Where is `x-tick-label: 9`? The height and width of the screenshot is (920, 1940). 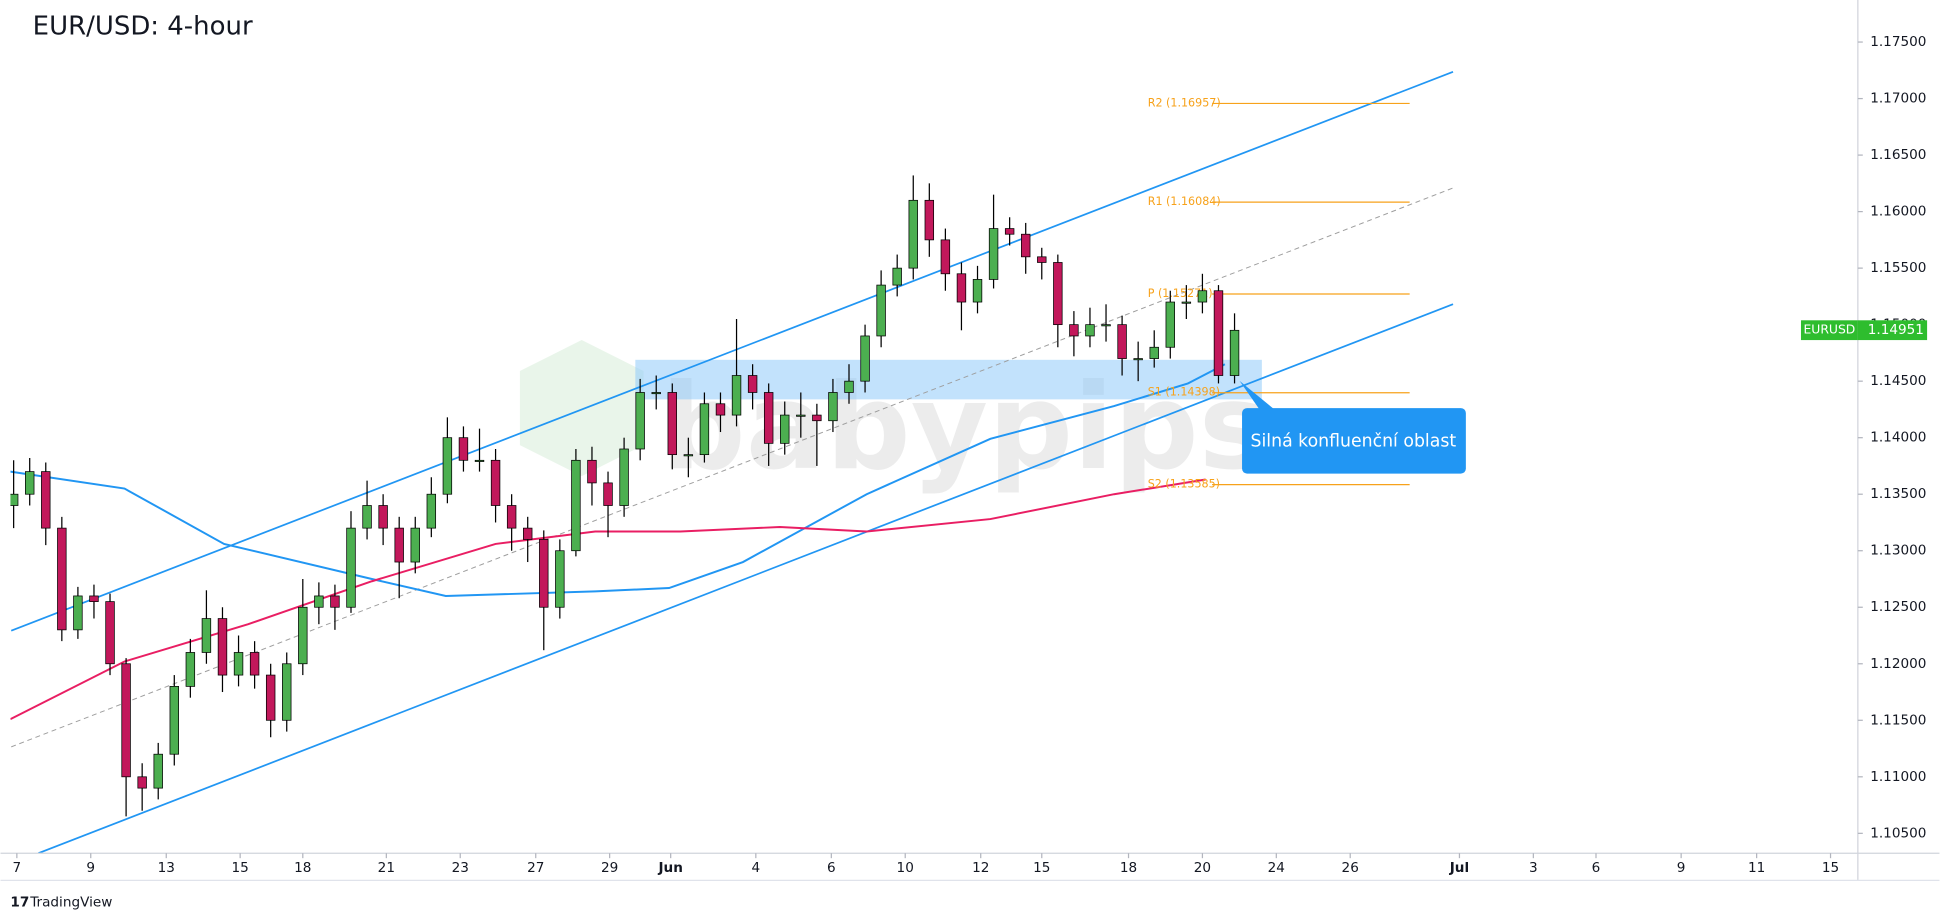
x-tick-label: 9 is located at coordinates (1681, 868).